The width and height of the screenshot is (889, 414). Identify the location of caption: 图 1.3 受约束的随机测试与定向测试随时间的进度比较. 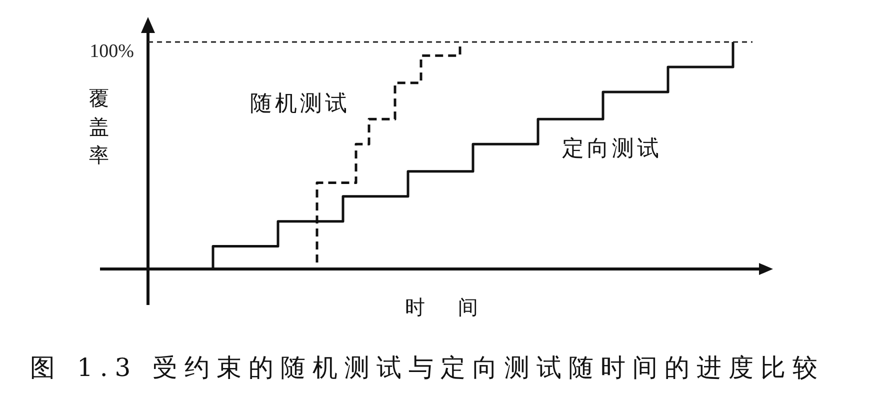
(427, 367).